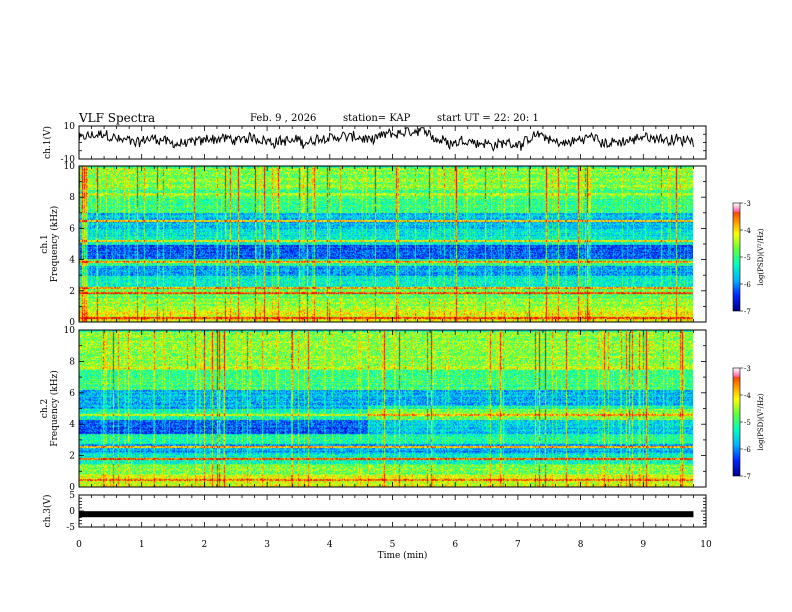 This screenshot has height=612, width=792. What do you see at coordinates (54, 244) in the screenshot?
I see `ch1-spectrogram-ylabel: Frequency (kHz)` at bounding box center [54, 244].